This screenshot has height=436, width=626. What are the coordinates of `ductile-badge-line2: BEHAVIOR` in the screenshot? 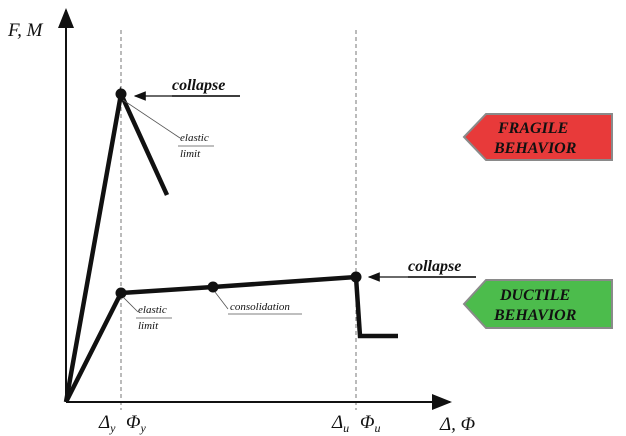 It's located at (535, 315).